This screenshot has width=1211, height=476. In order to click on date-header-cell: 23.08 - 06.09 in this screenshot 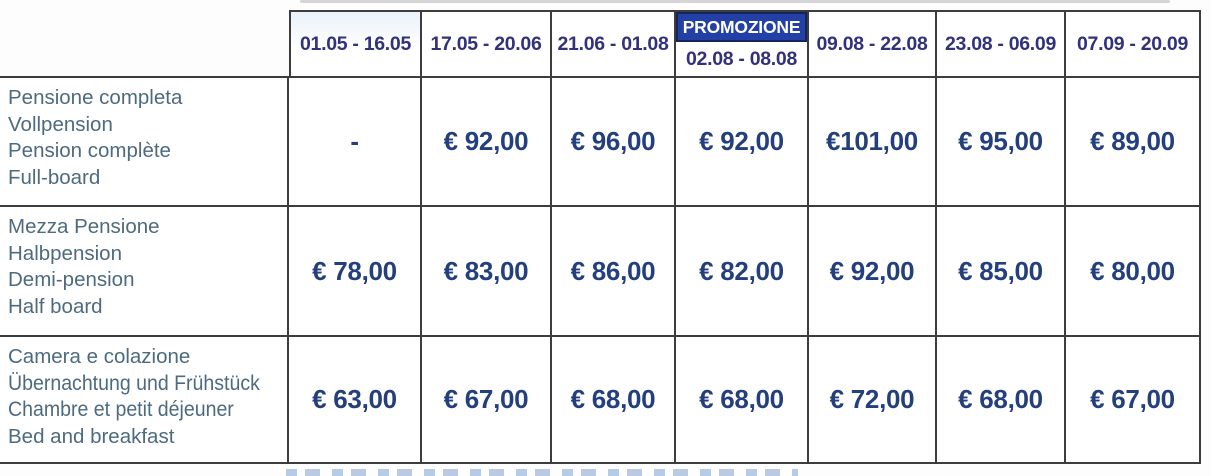, I will do `click(1001, 44)`.